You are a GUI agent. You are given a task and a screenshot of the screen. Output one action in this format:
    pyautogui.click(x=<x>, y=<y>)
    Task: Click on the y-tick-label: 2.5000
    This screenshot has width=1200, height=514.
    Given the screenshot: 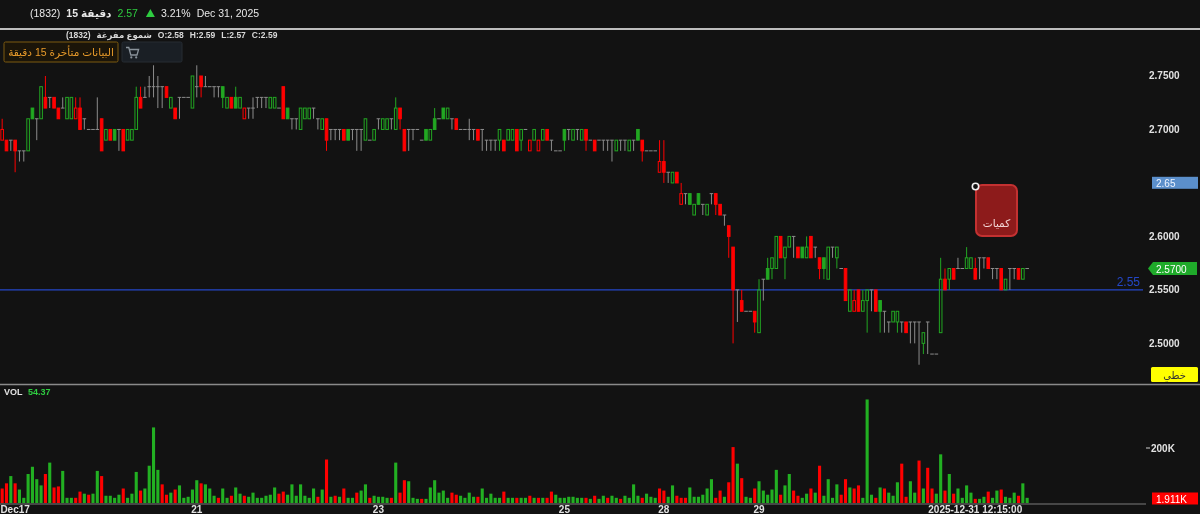 What is the action you would take?
    pyautogui.click(x=1165, y=343)
    